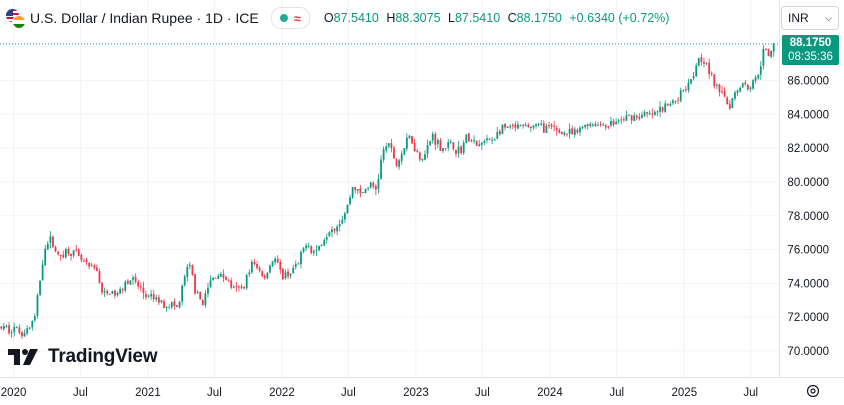  I want to click on gear-icon, so click(813, 391).